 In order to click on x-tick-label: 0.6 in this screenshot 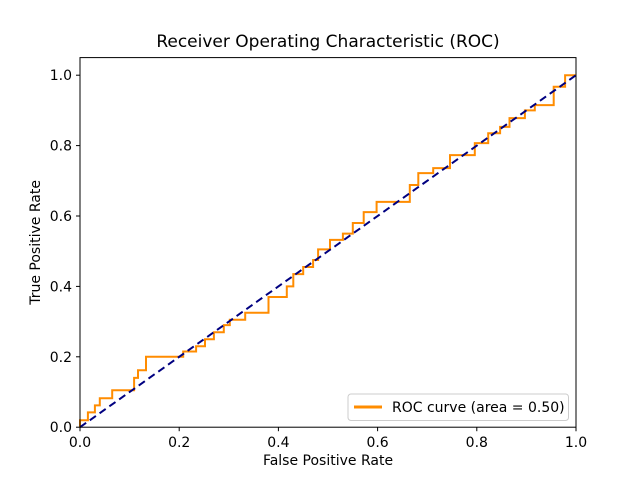, I will do `click(377, 443)`.